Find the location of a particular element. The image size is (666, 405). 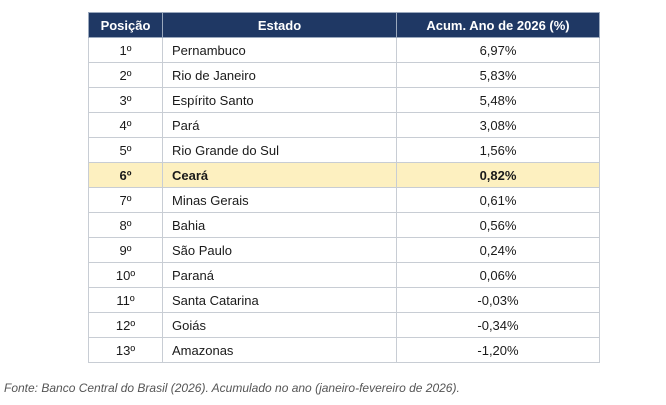

table-row: 10º Paraná 0,06% is located at coordinates (344, 275).